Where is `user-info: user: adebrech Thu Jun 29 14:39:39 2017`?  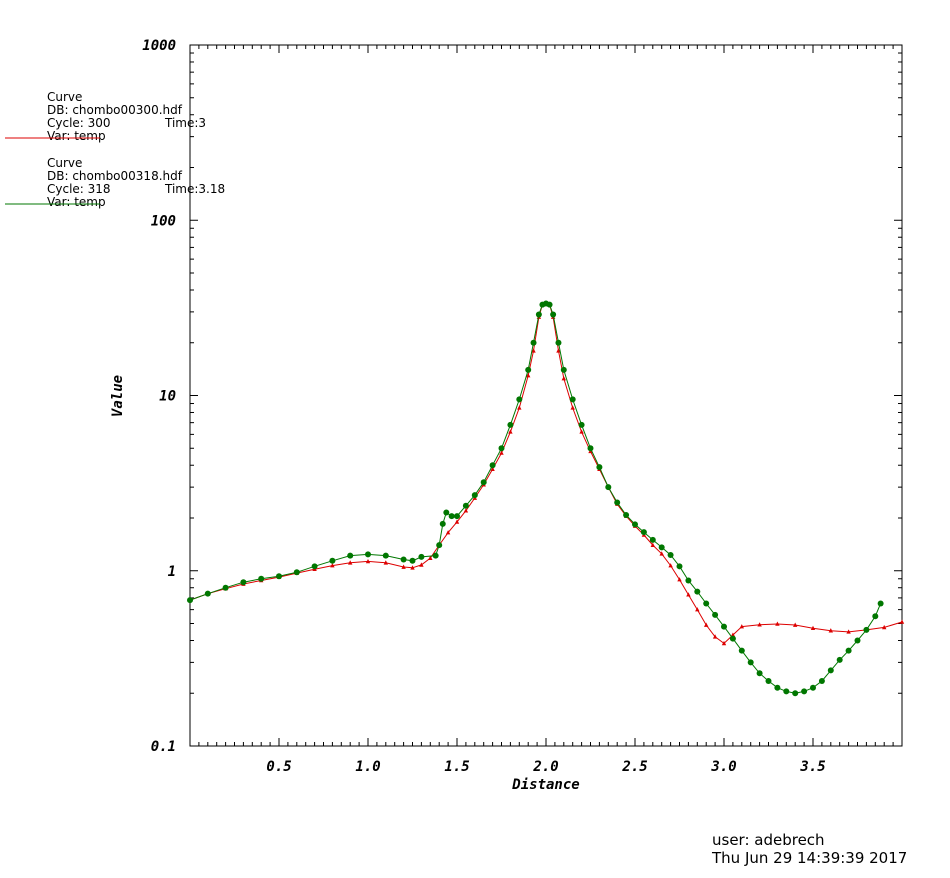
user-info: user: adebrech Thu Jun 29 14:39:39 2017 is located at coordinates (809, 849).